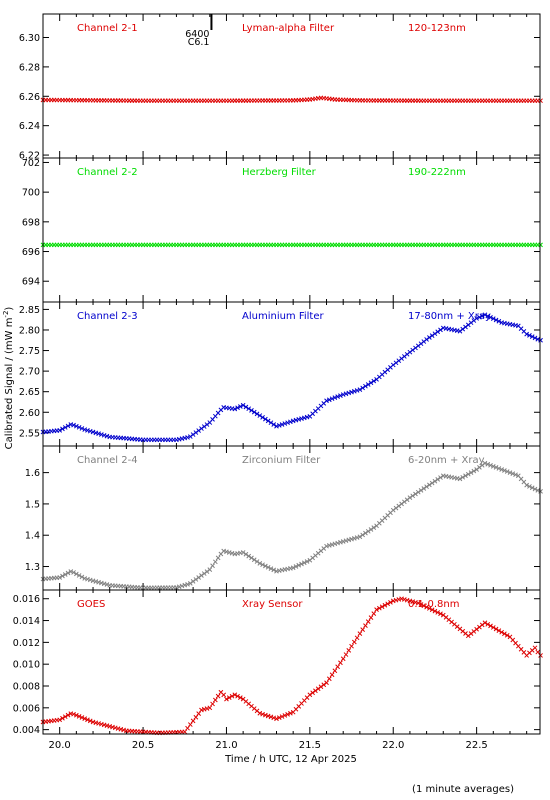 This screenshot has width=550, height=800. I want to click on y-tick-label: 698, so click(31, 222).